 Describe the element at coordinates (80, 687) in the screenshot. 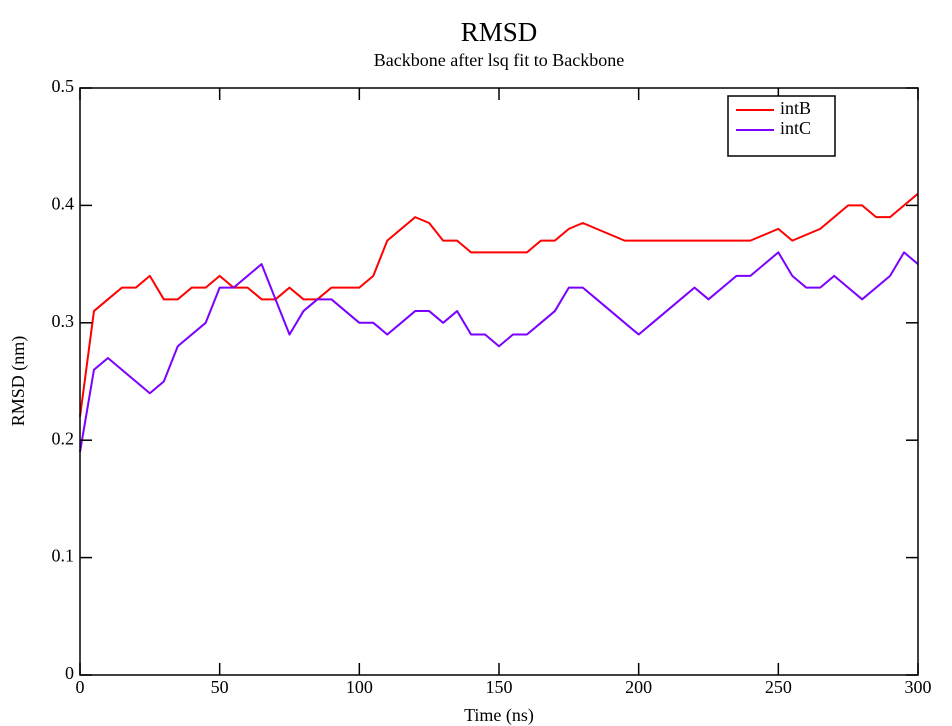

I see `x-tick-label: 0` at that location.